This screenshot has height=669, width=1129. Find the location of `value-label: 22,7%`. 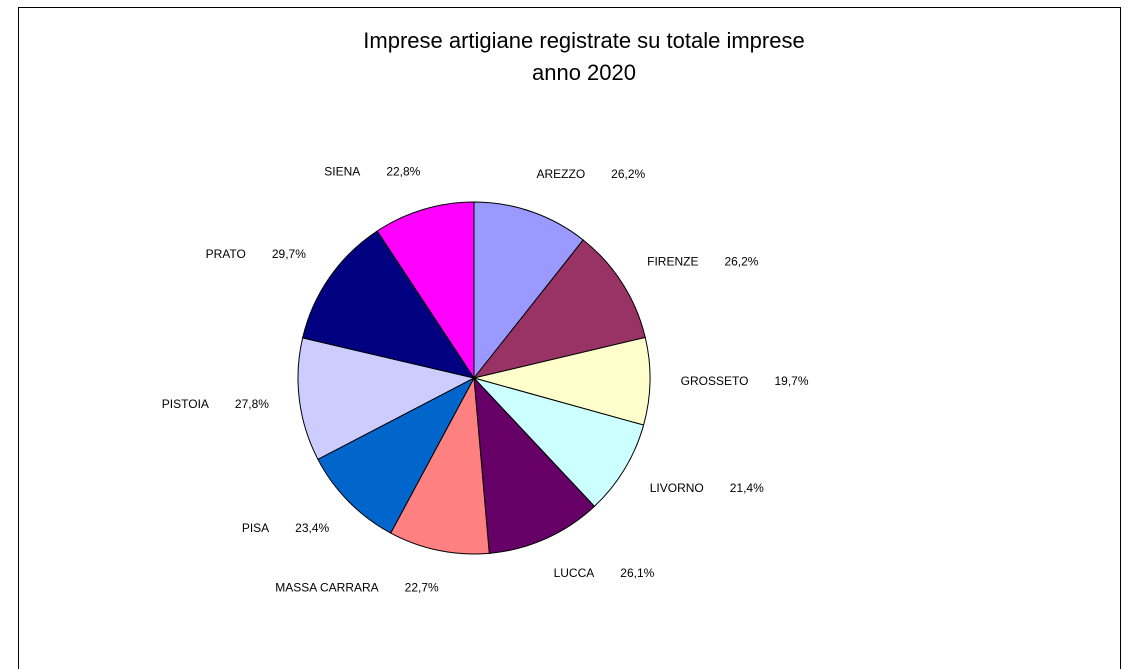

value-label: 22,7% is located at coordinates (422, 587).